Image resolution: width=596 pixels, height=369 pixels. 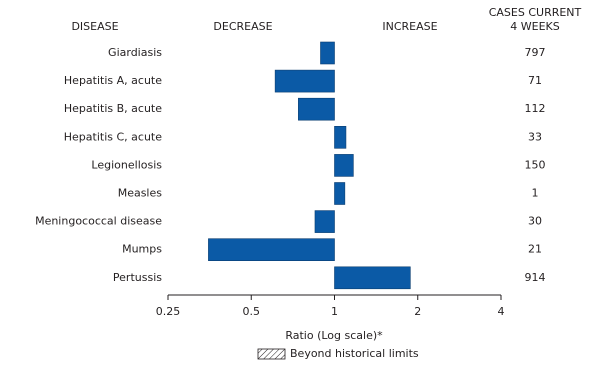 What do you see at coordinates (94, 26) in the screenshot?
I see `column-header: DISEASE` at bounding box center [94, 26].